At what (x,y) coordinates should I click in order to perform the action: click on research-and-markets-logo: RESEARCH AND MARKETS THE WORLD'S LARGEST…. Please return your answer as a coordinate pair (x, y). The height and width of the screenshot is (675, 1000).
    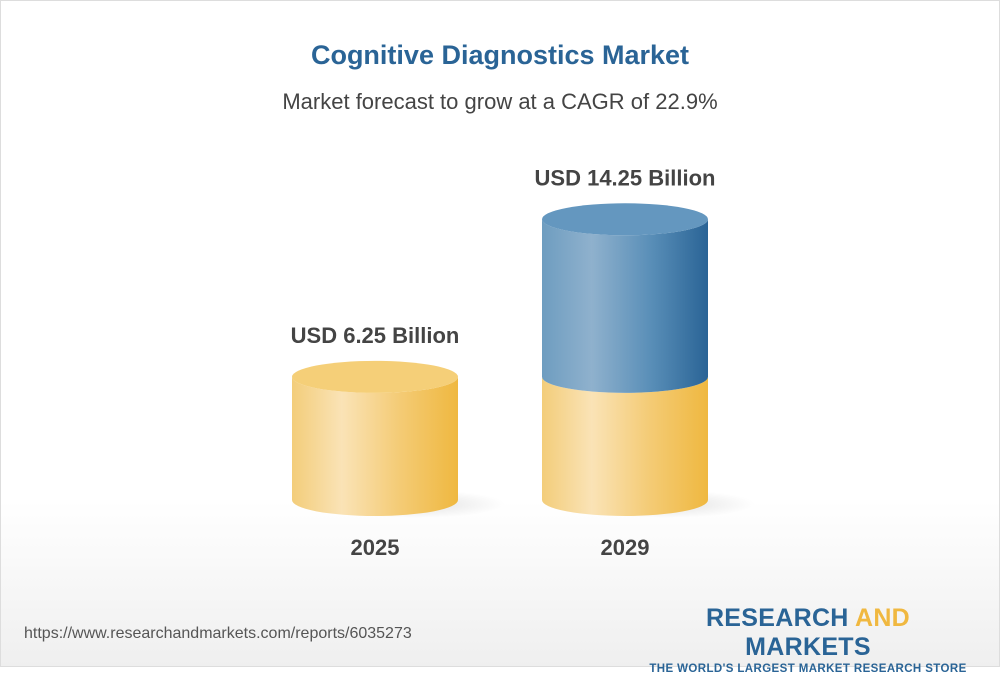
    Looking at the image, I should click on (808, 639).